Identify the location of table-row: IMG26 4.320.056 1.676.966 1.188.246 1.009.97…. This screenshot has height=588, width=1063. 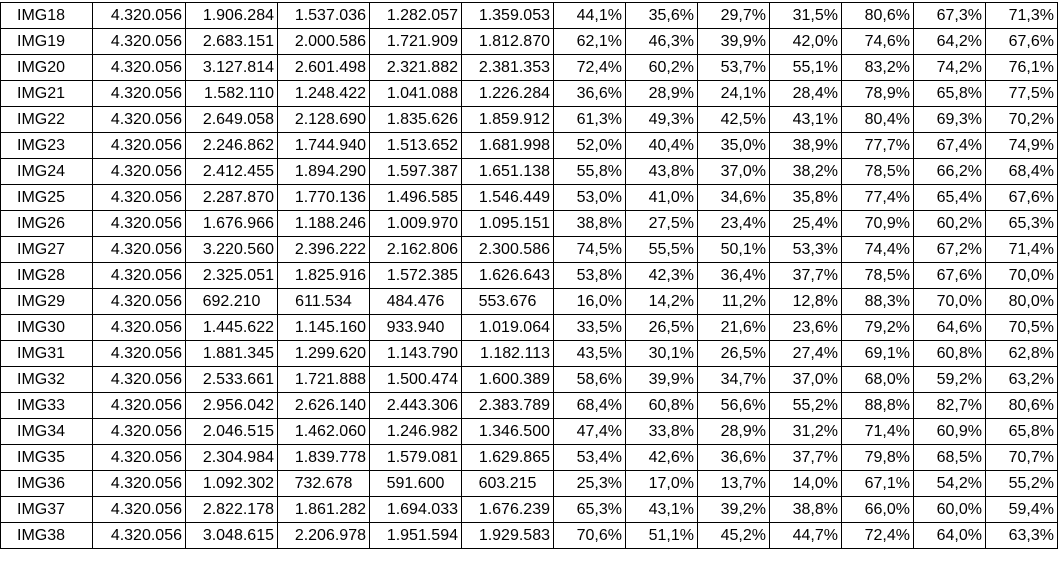
(529, 223).